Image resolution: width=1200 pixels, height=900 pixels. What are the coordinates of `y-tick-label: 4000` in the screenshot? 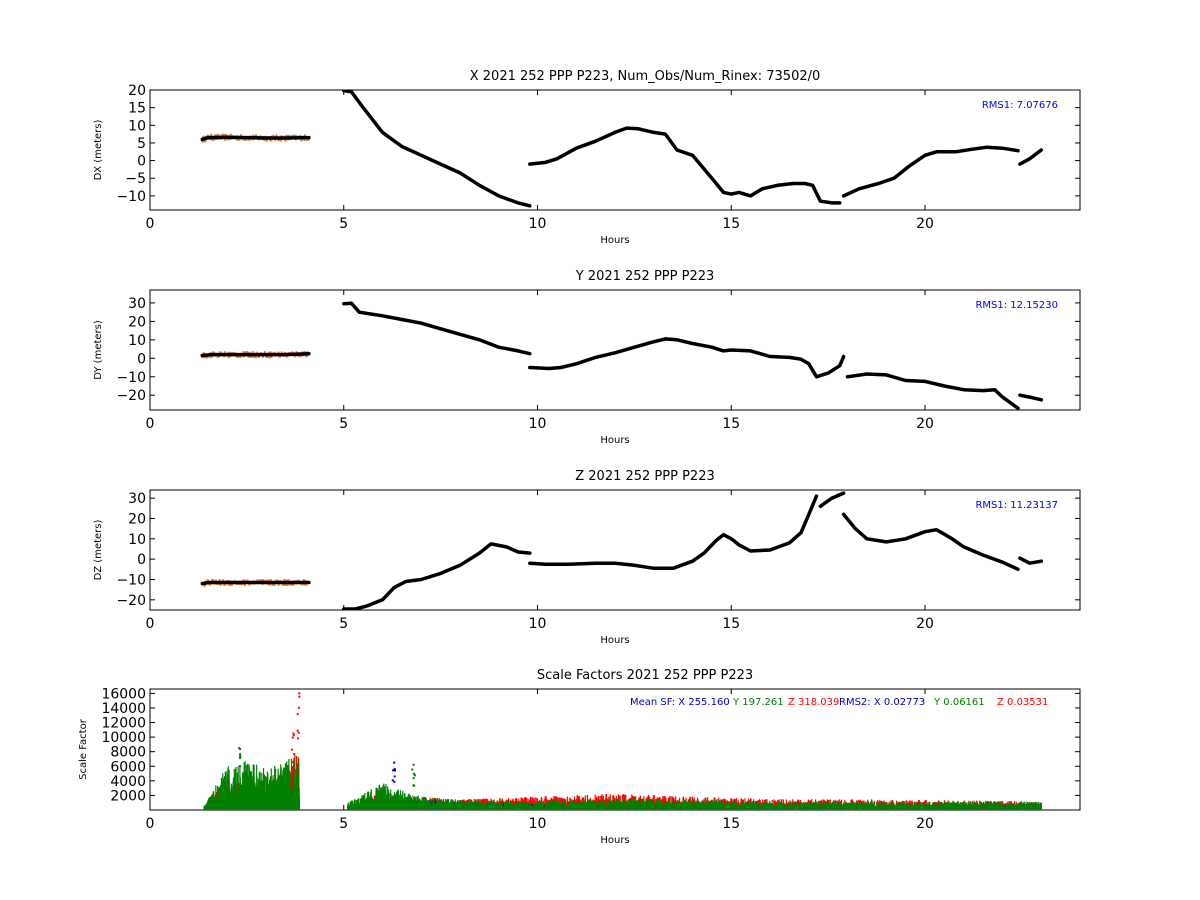 It's located at (128, 782).